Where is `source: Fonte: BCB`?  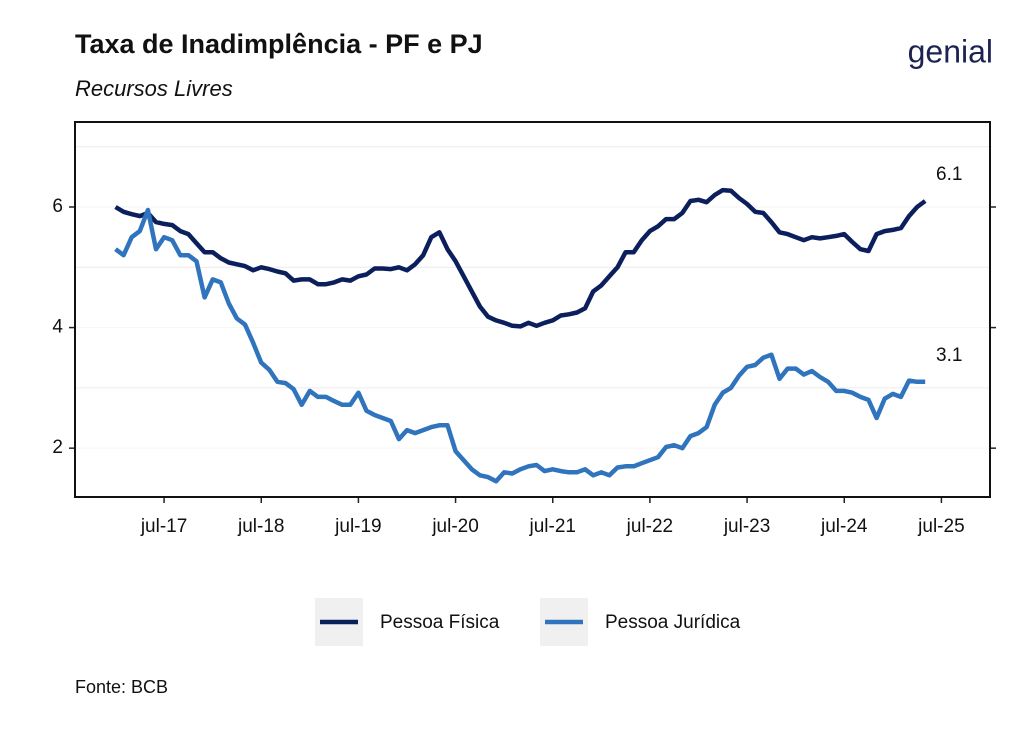
source: Fonte: BCB is located at coordinates (121, 687).